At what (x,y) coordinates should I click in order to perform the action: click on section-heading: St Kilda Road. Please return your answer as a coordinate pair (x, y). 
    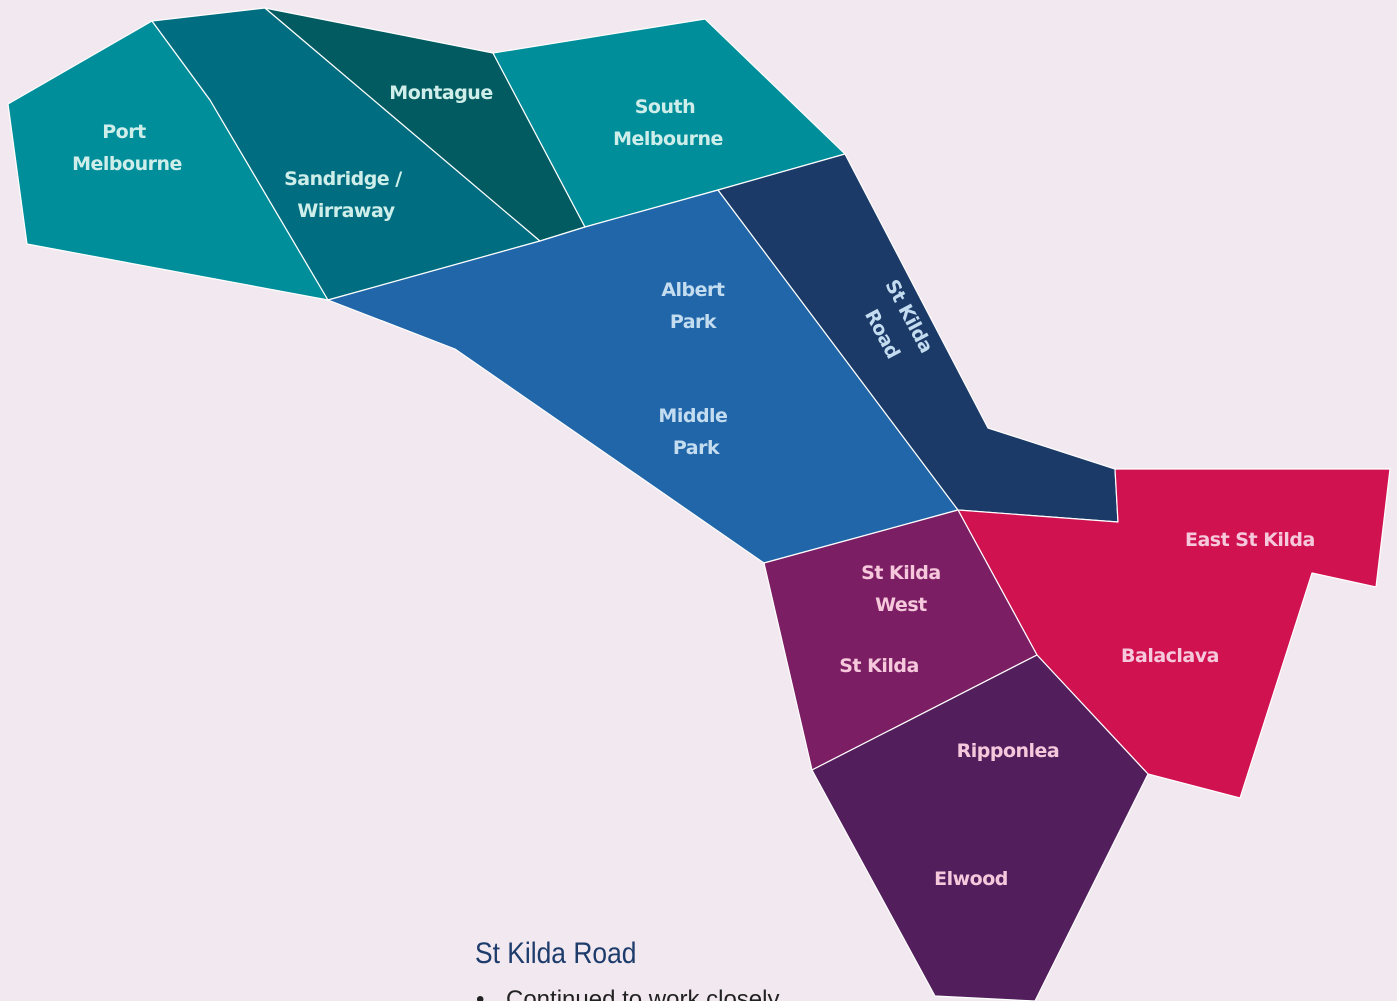
    Looking at the image, I should click on (556, 953).